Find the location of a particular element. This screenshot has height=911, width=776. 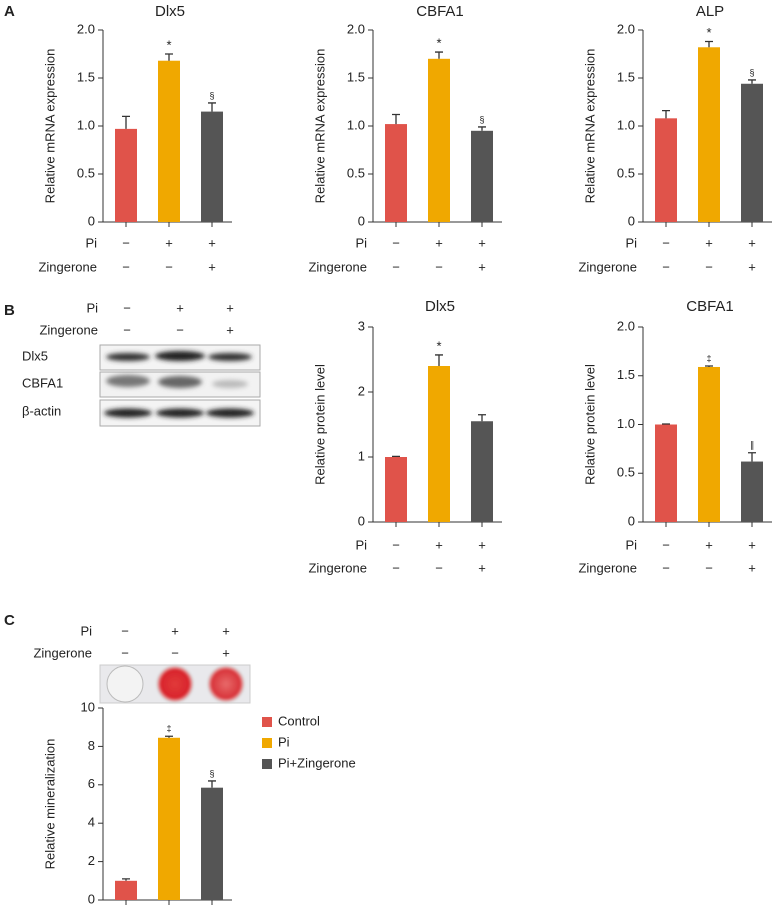

panel-label: C is located at coordinates (9, 620).